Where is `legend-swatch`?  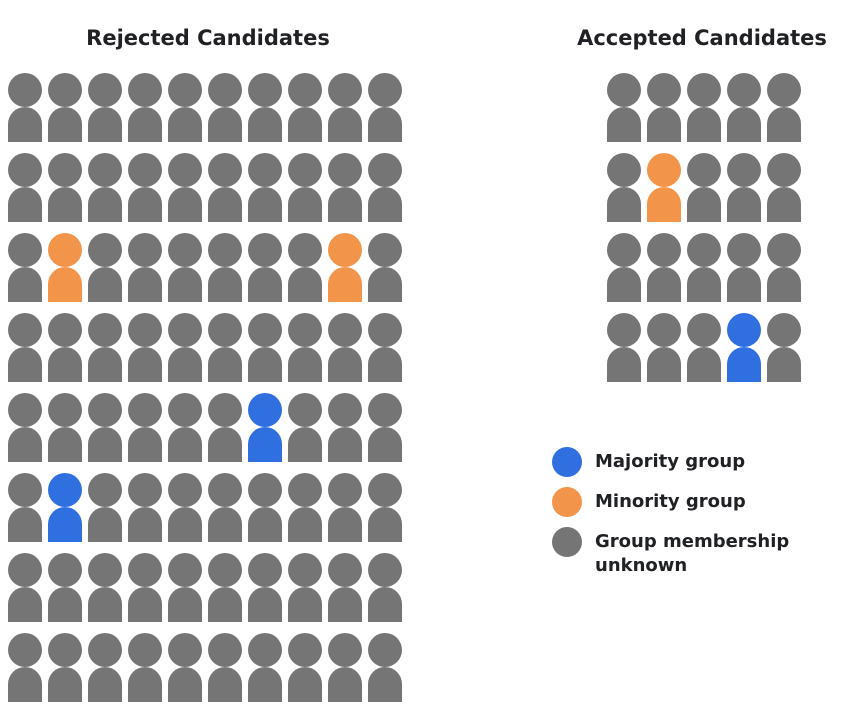
legend-swatch is located at coordinates (567, 542).